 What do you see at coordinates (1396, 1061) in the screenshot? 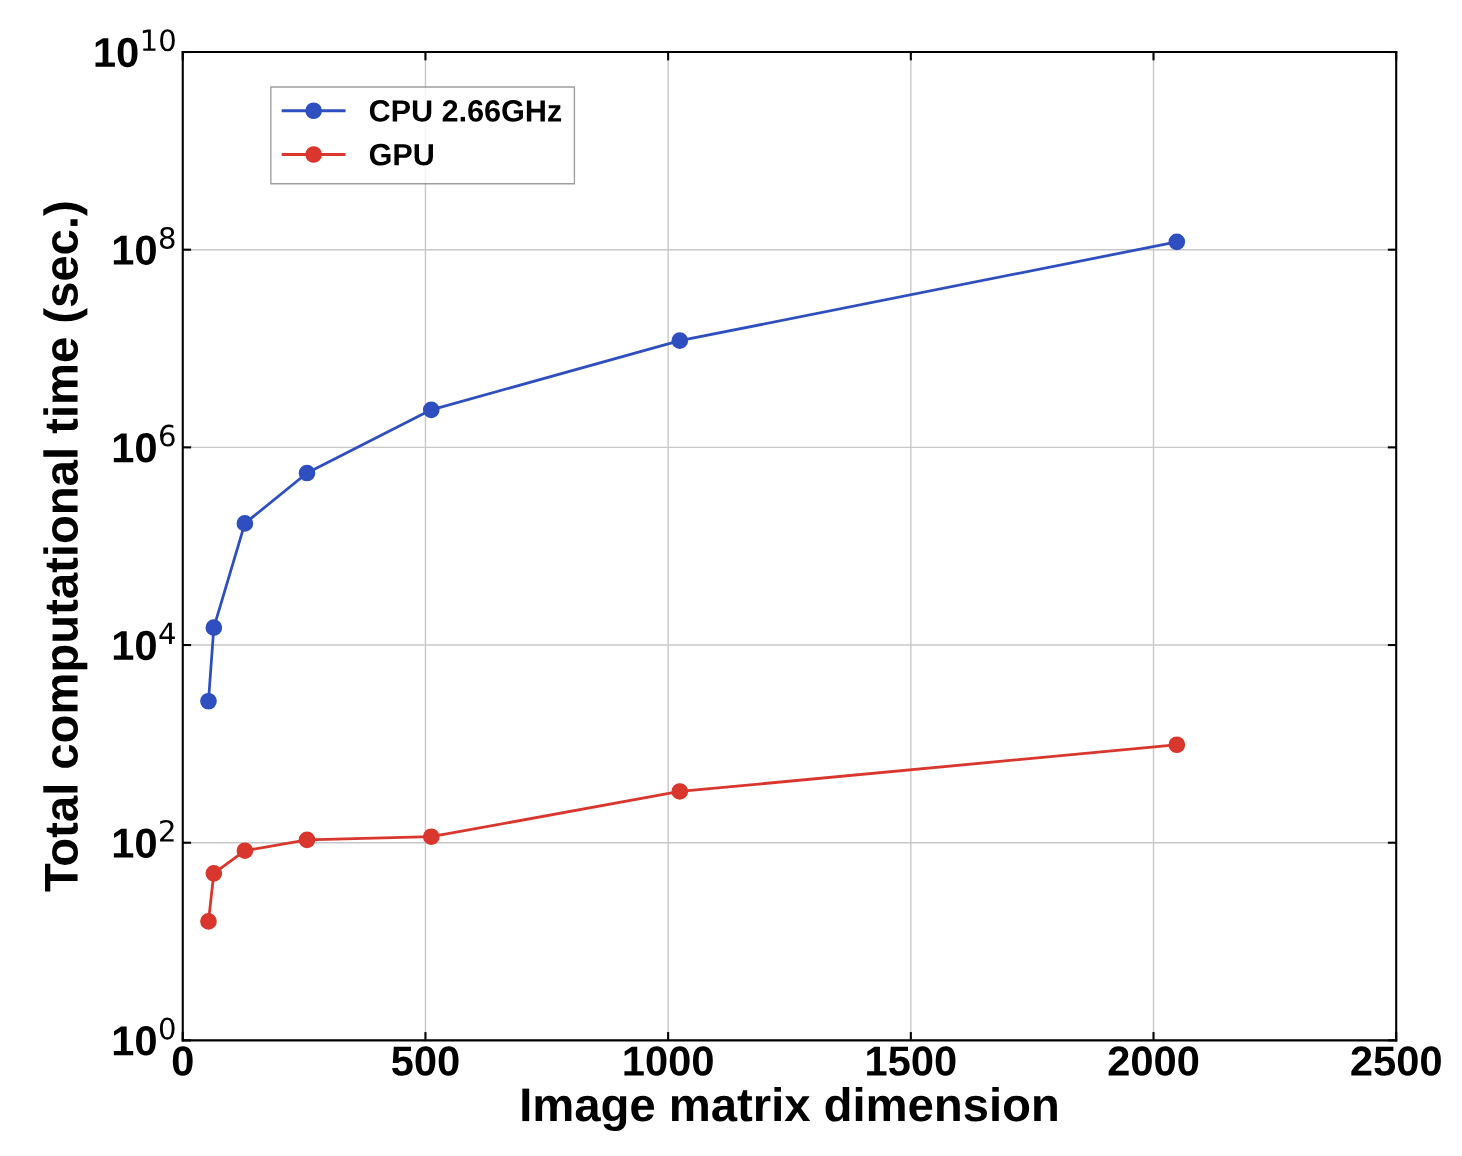
I see `x-tick-label: 2500` at bounding box center [1396, 1061].